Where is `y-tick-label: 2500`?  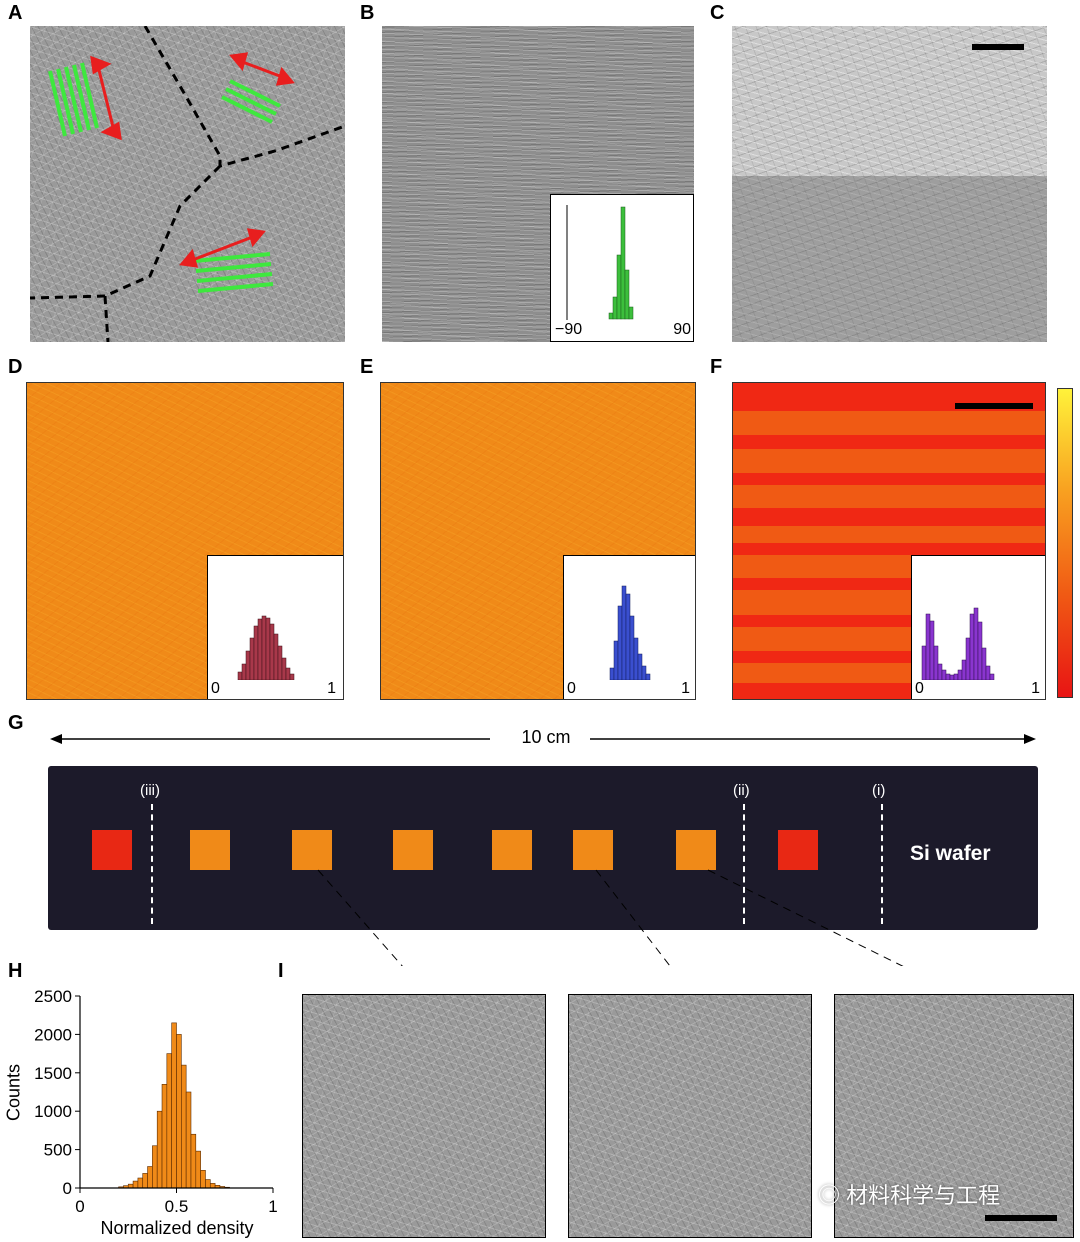
y-tick-label: 2500 is located at coordinates (53, 996).